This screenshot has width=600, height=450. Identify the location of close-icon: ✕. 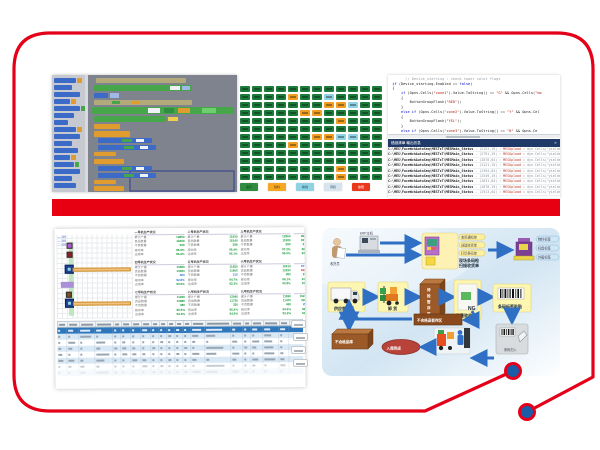
(555, 143).